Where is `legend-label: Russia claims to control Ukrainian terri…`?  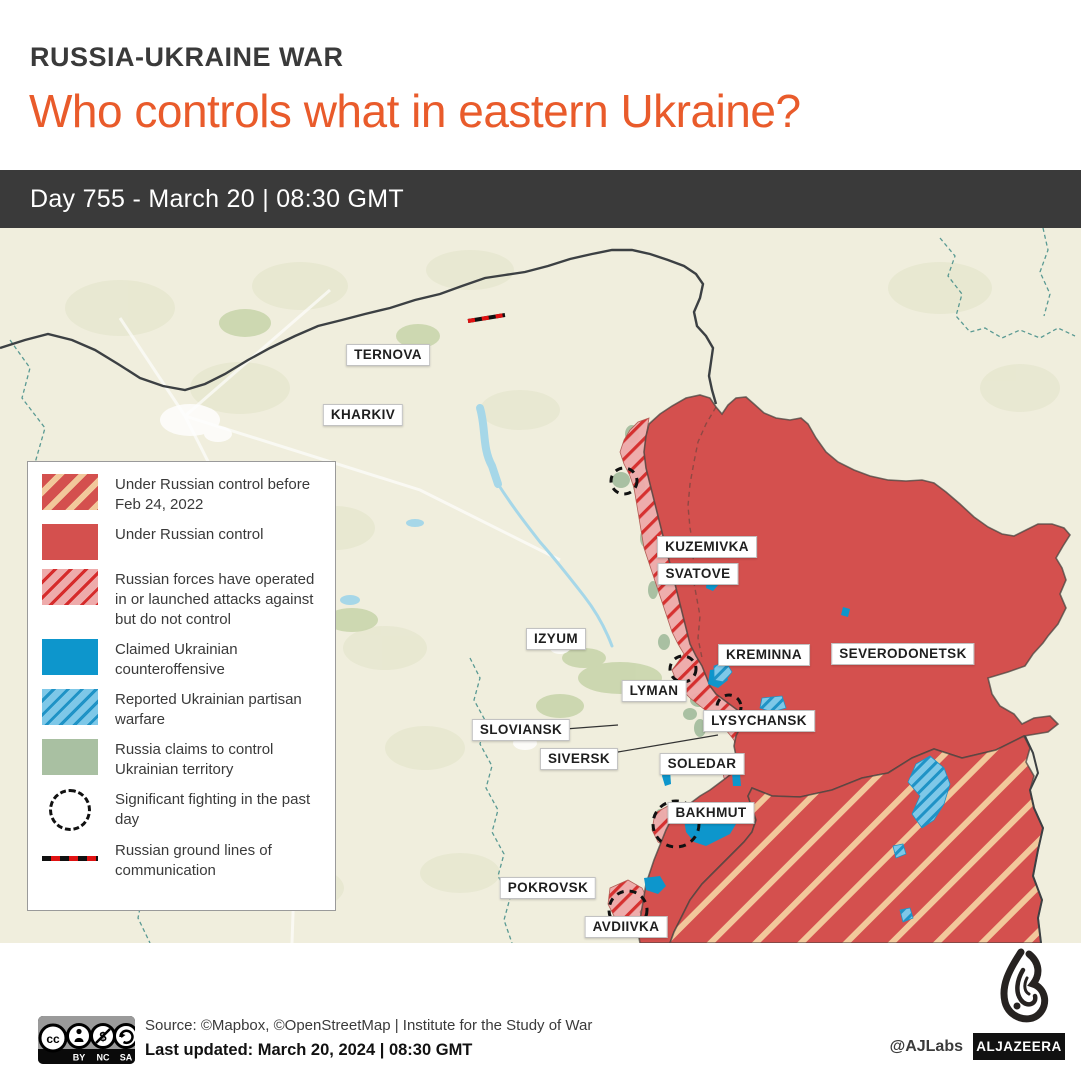 legend-label: Russia claims to control Ukrainian terri… is located at coordinates (194, 759).